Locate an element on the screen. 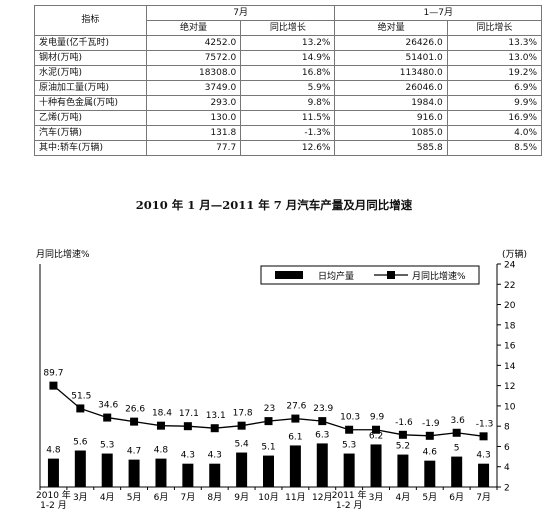  bar-value-label: 4.6 is located at coordinates (430, 453).